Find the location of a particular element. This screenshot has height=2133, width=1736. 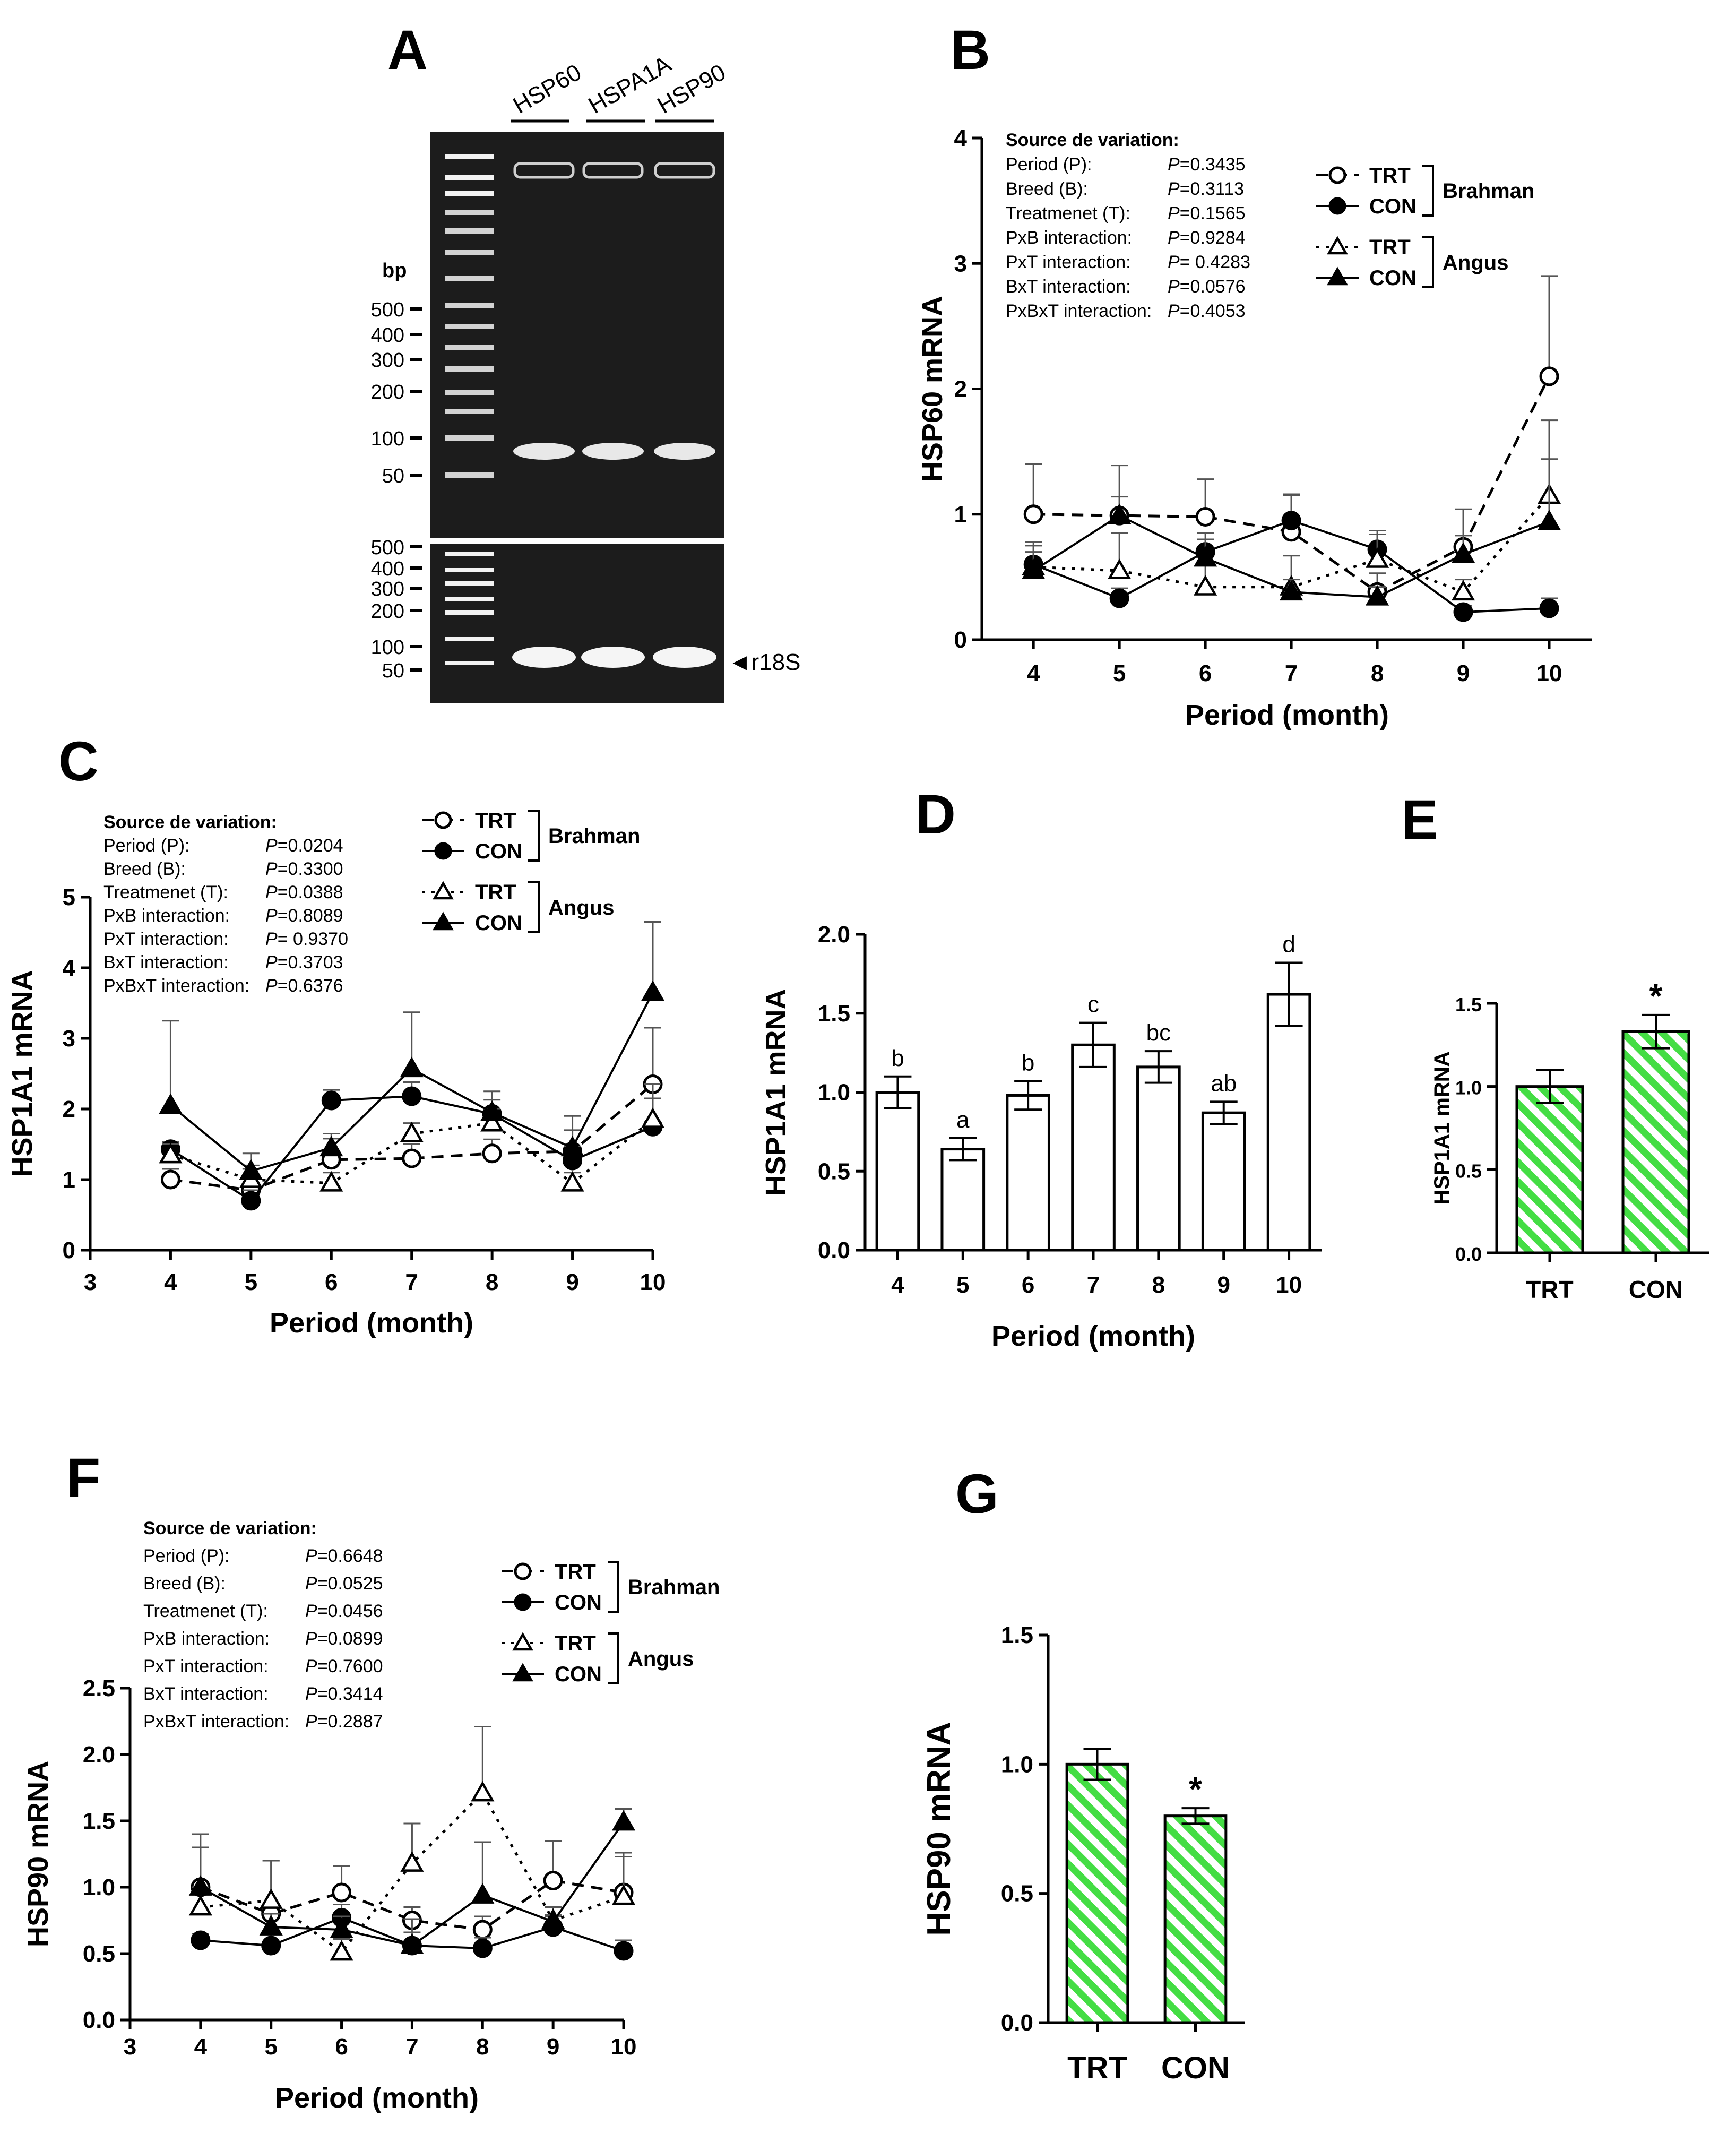

x-tick-label: 7 is located at coordinates (411, 2047).